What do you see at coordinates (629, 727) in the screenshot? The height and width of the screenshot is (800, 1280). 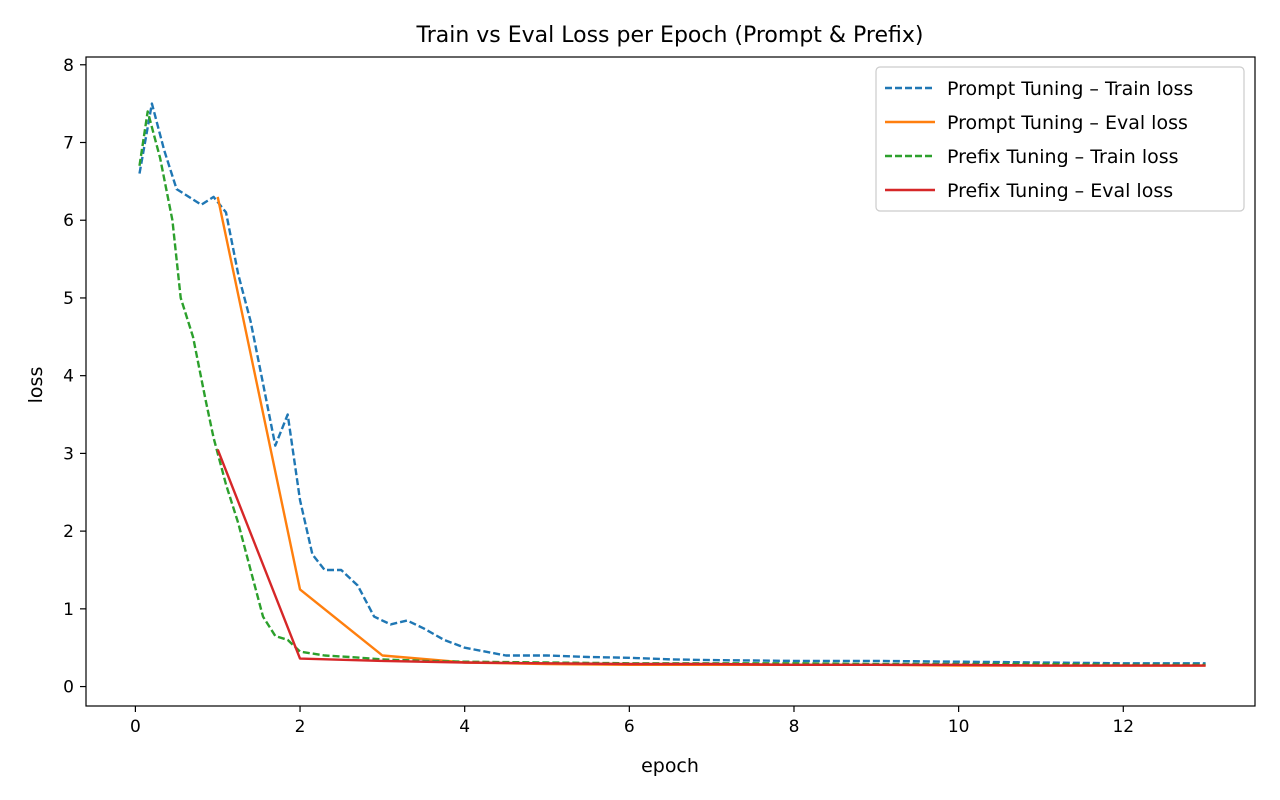 I see `x-tick-label: 6` at bounding box center [629, 727].